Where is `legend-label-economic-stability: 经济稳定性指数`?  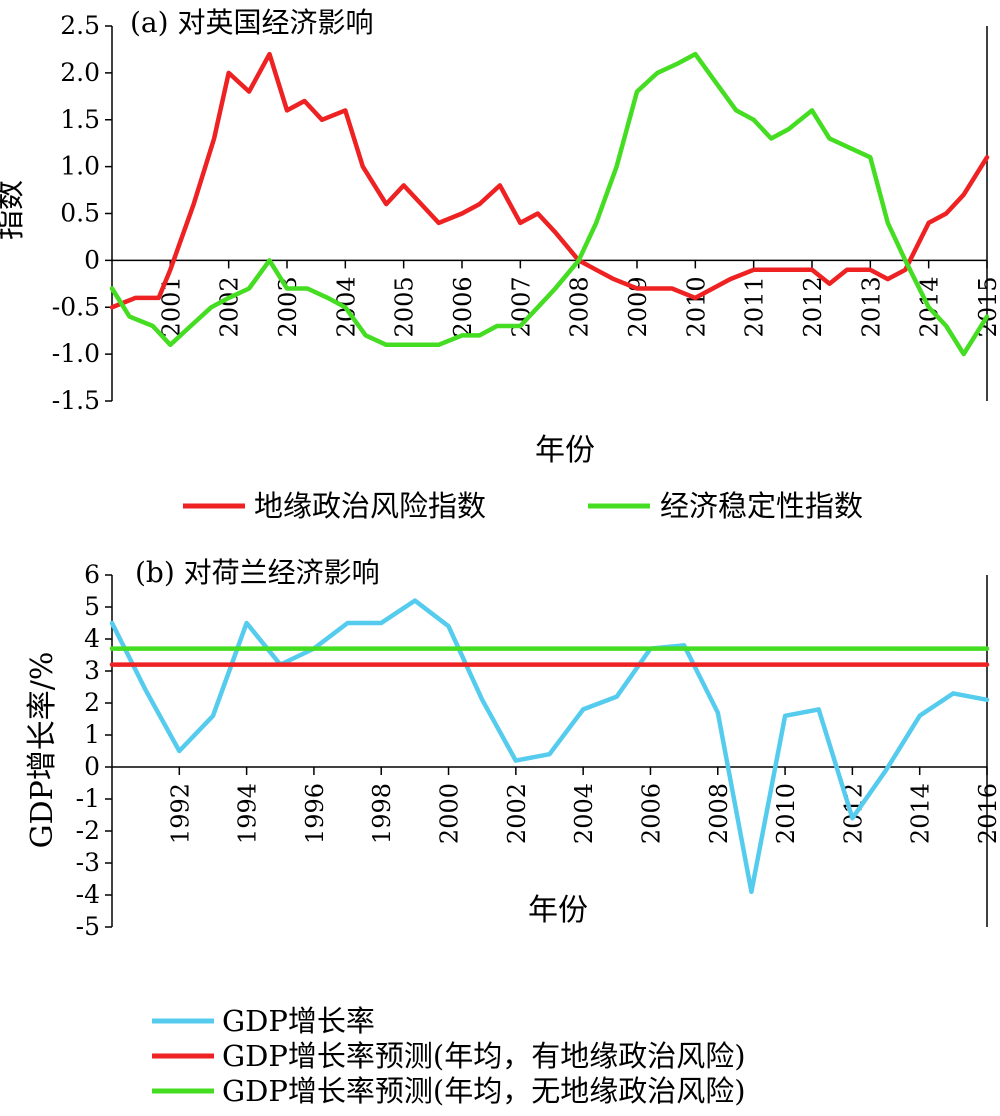
legend-label-economic-stability: 经济稳定性指数 is located at coordinates (761, 506).